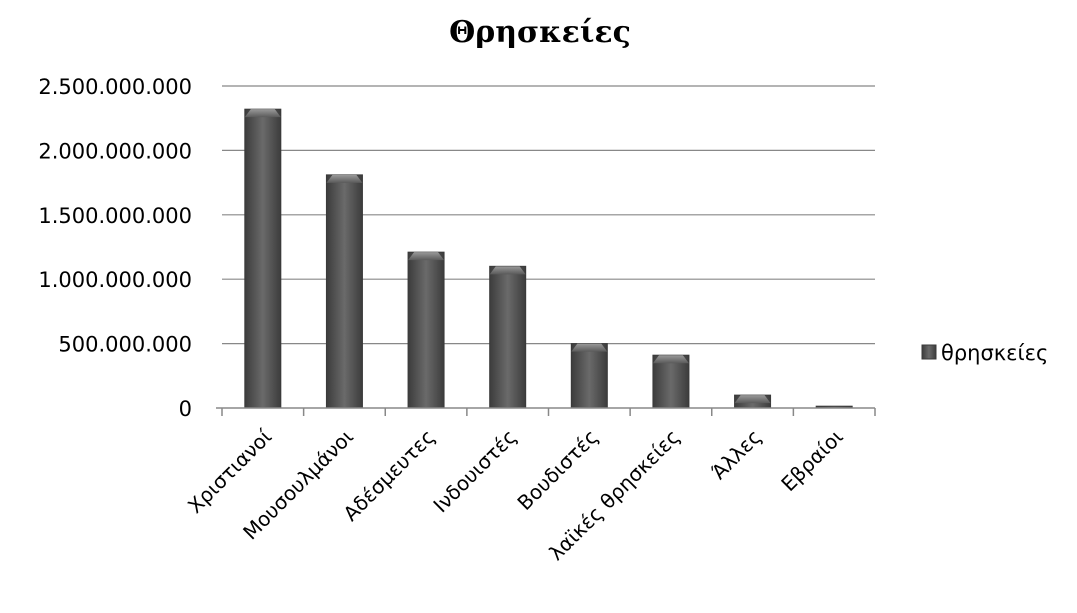 The height and width of the screenshot is (613, 1077). I want to click on axes, so click(546, 411).